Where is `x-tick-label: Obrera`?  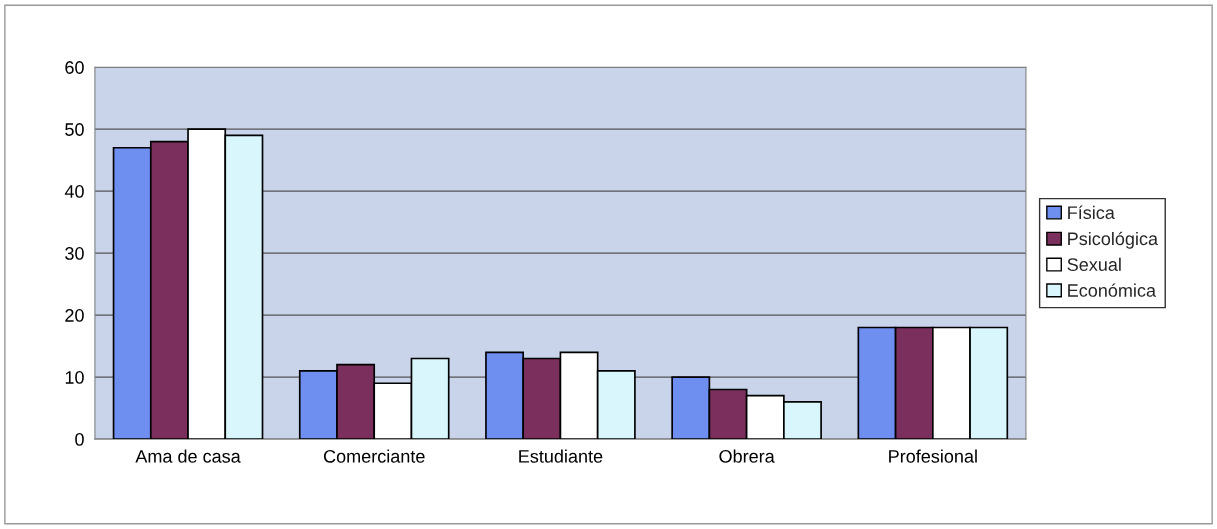
x-tick-label: Obrera is located at coordinates (747, 456).